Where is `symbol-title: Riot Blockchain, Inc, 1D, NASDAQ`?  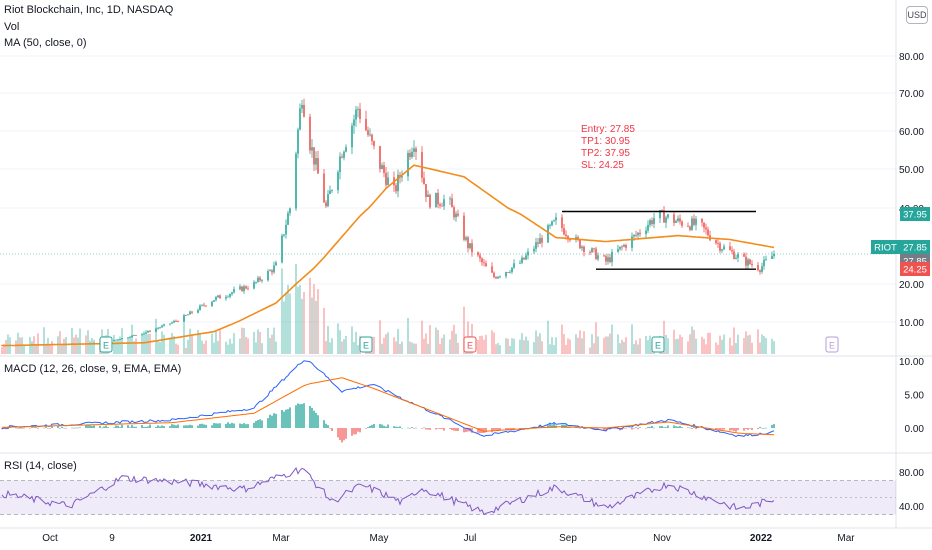
symbol-title: Riot Blockchain, Inc, 1D, NASDAQ is located at coordinates (89, 10).